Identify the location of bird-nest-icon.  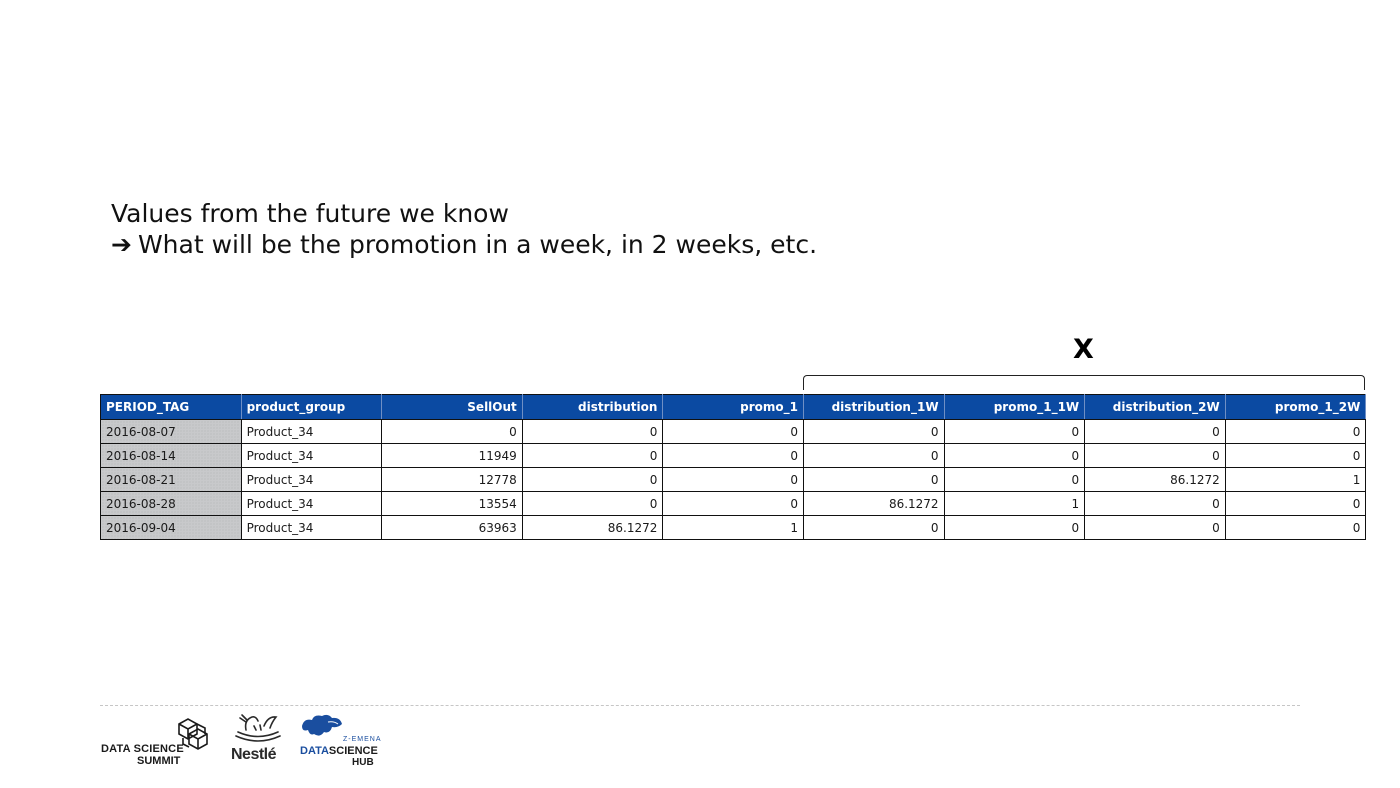
(258, 728).